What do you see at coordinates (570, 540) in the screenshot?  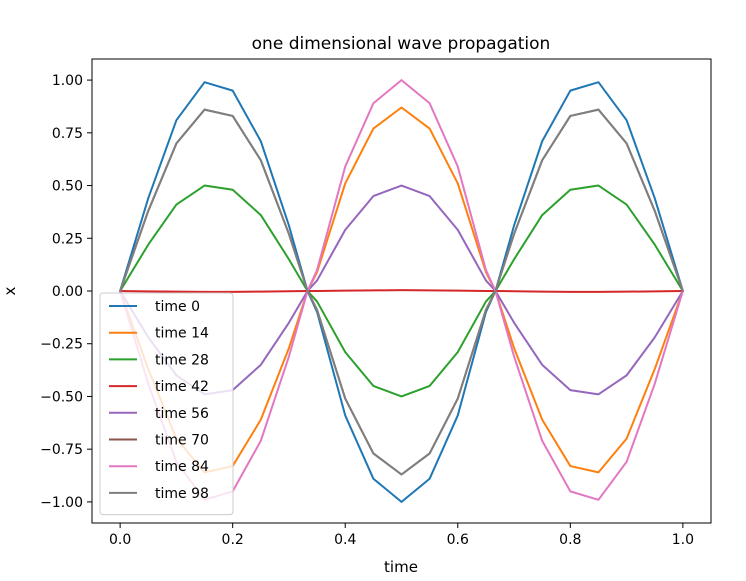 I see `x-tick-label-4: 0.8` at bounding box center [570, 540].